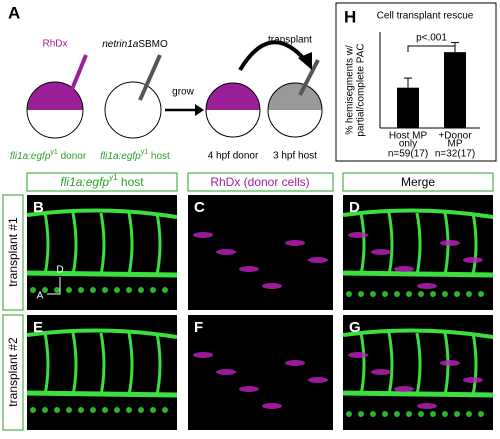 Image resolution: width=500 pixels, height=439 pixels. Describe the element at coordinates (183, 92) in the screenshot. I see `grow-label: grow` at that location.